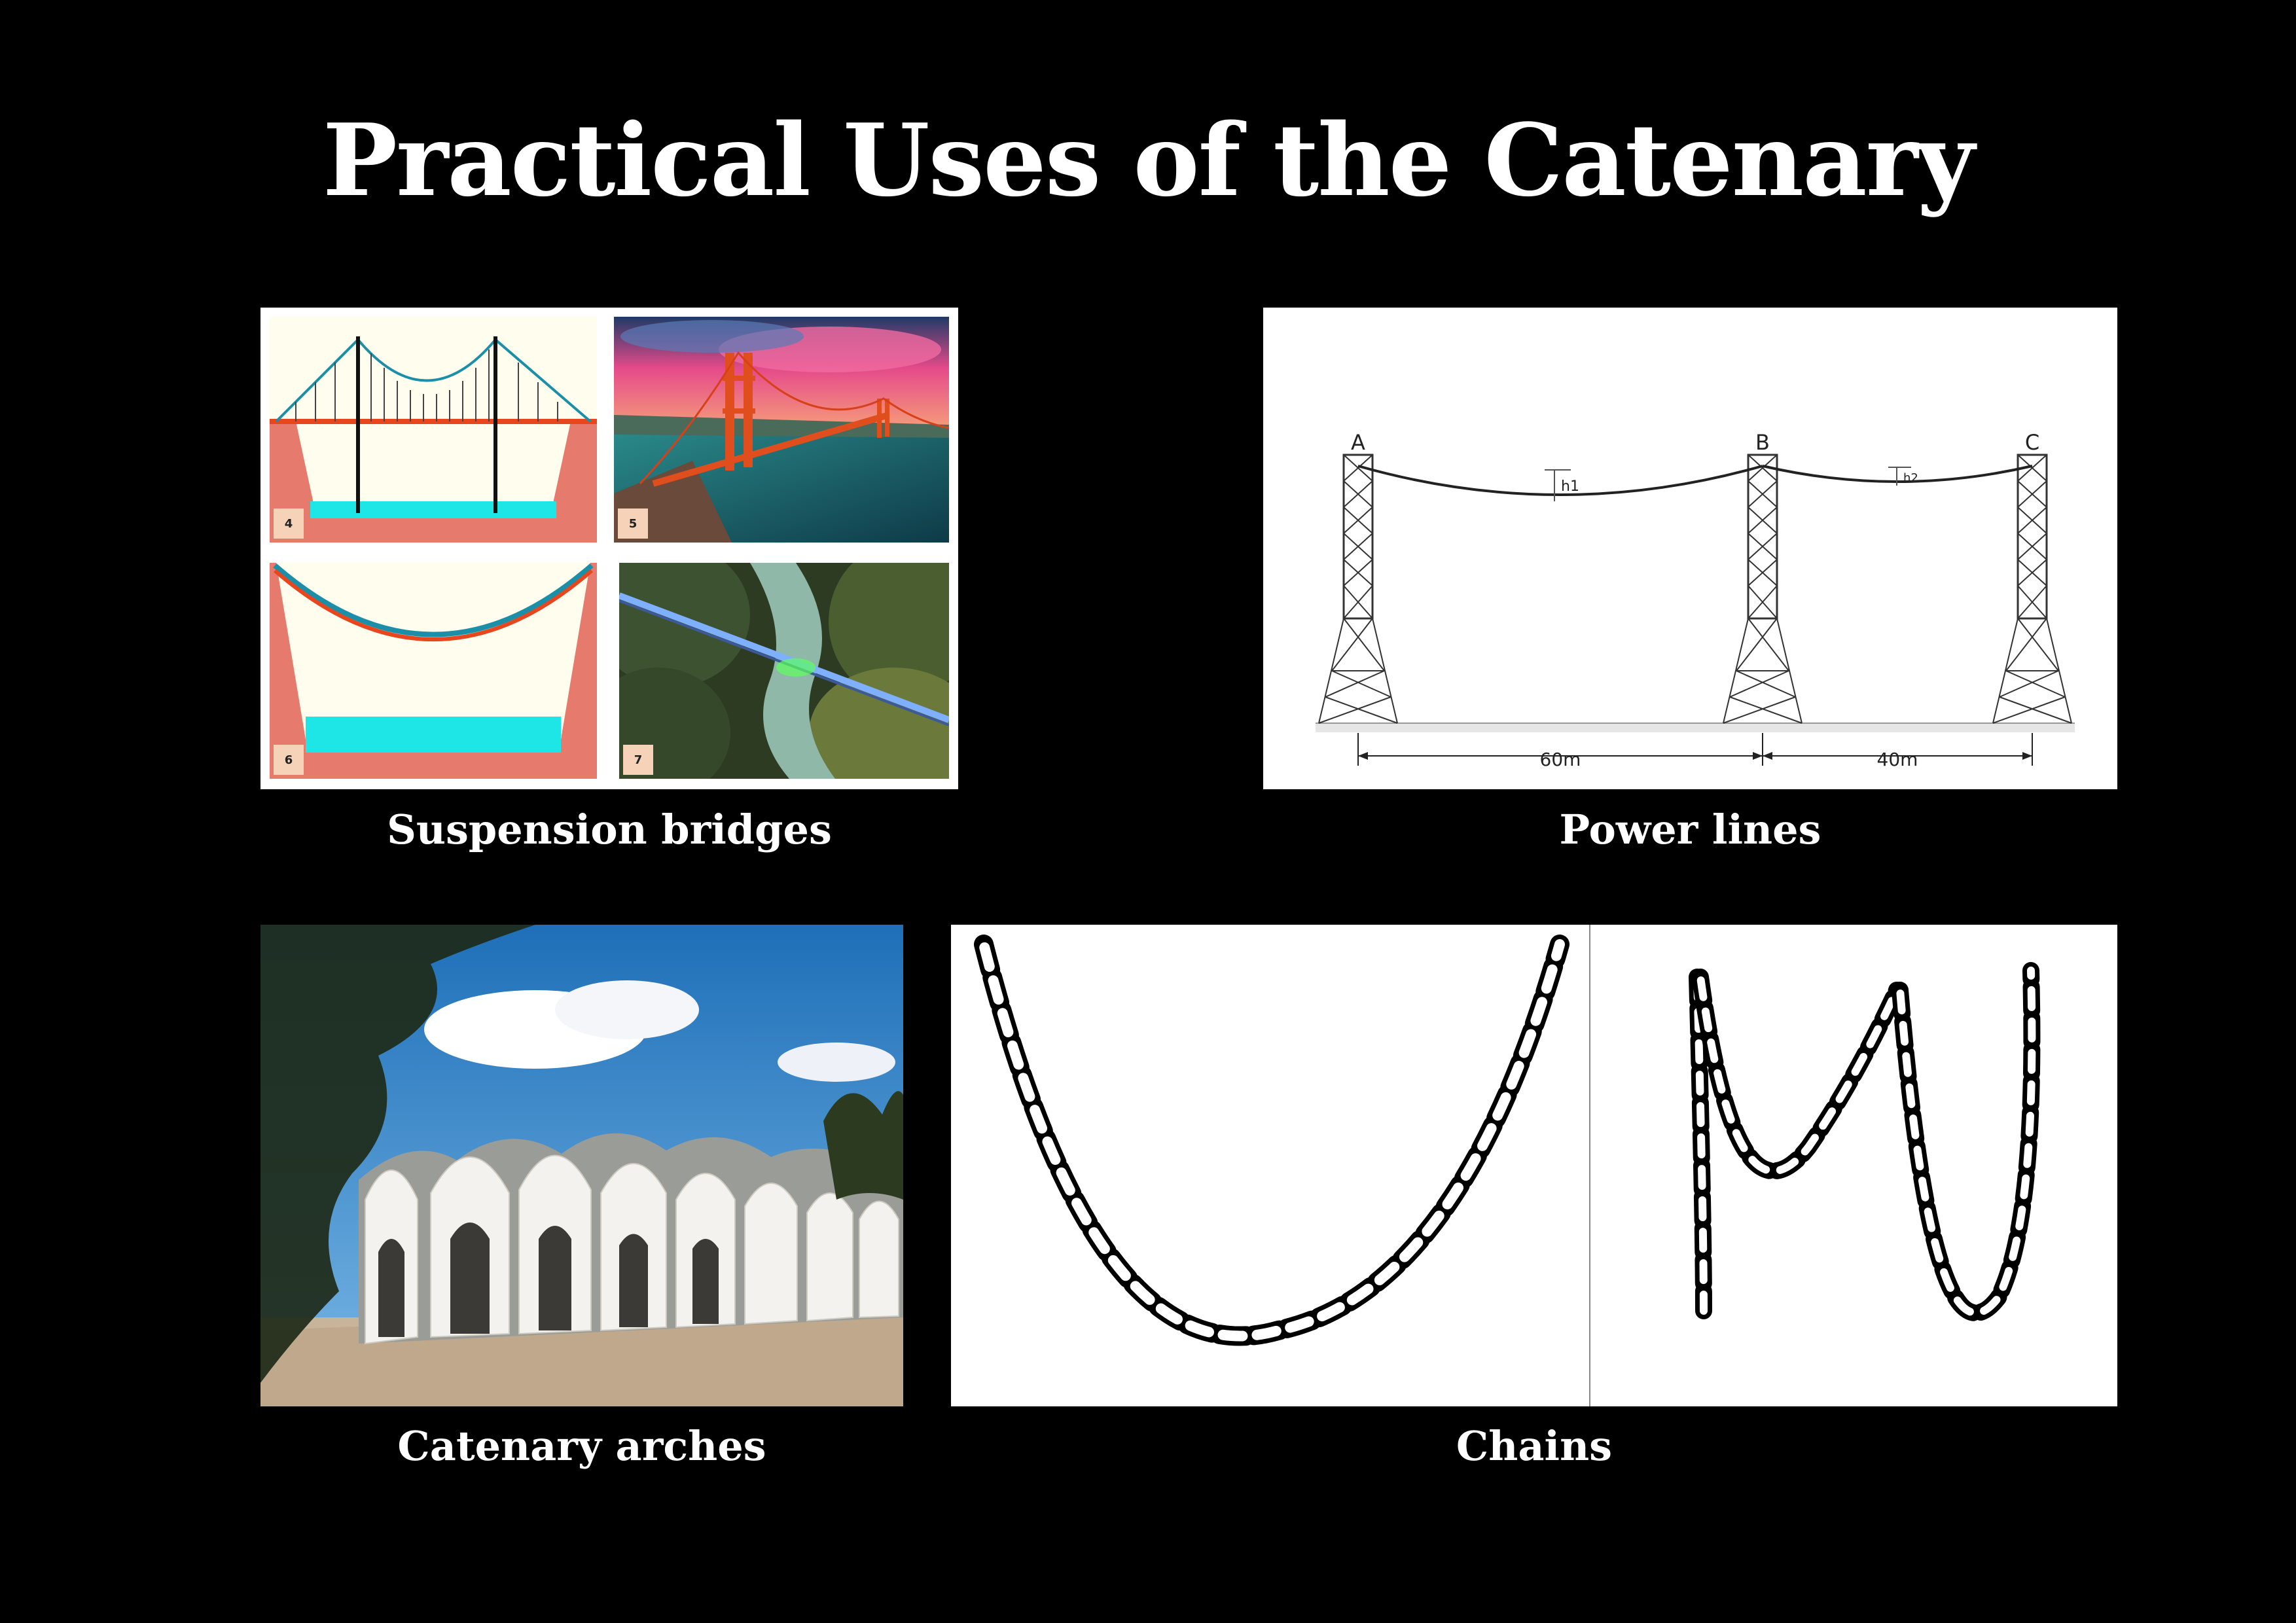  Describe the element at coordinates (1358, 442) in the screenshot. I see `tower-label-a: A` at that location.